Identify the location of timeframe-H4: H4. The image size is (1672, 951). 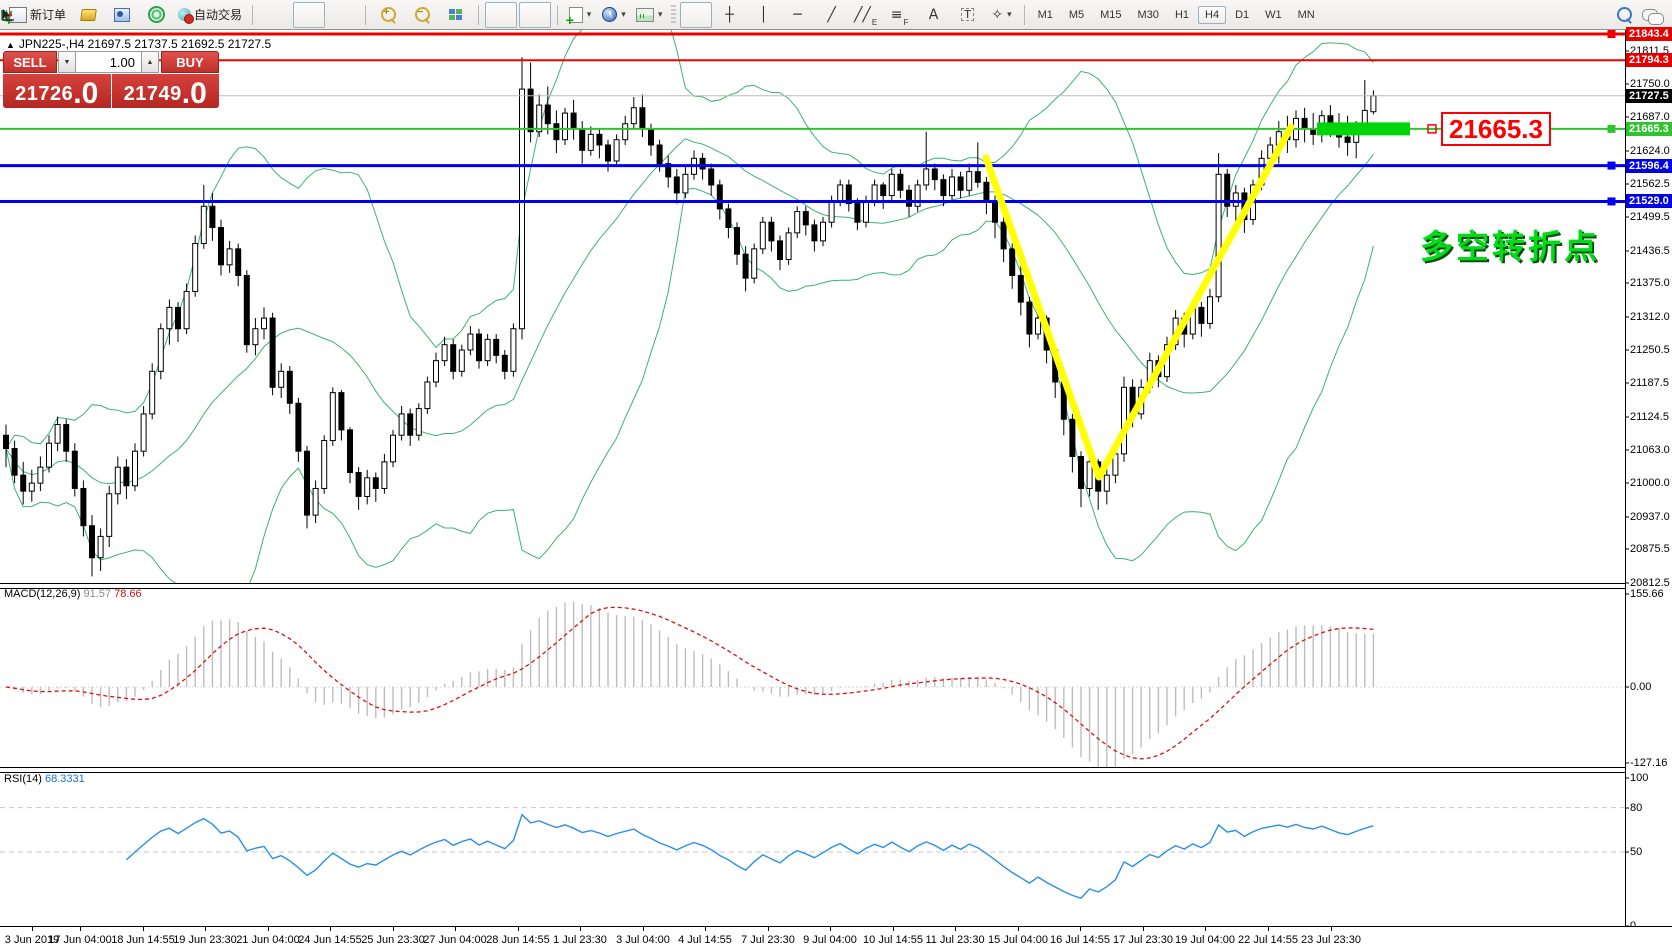
(1212, 14).